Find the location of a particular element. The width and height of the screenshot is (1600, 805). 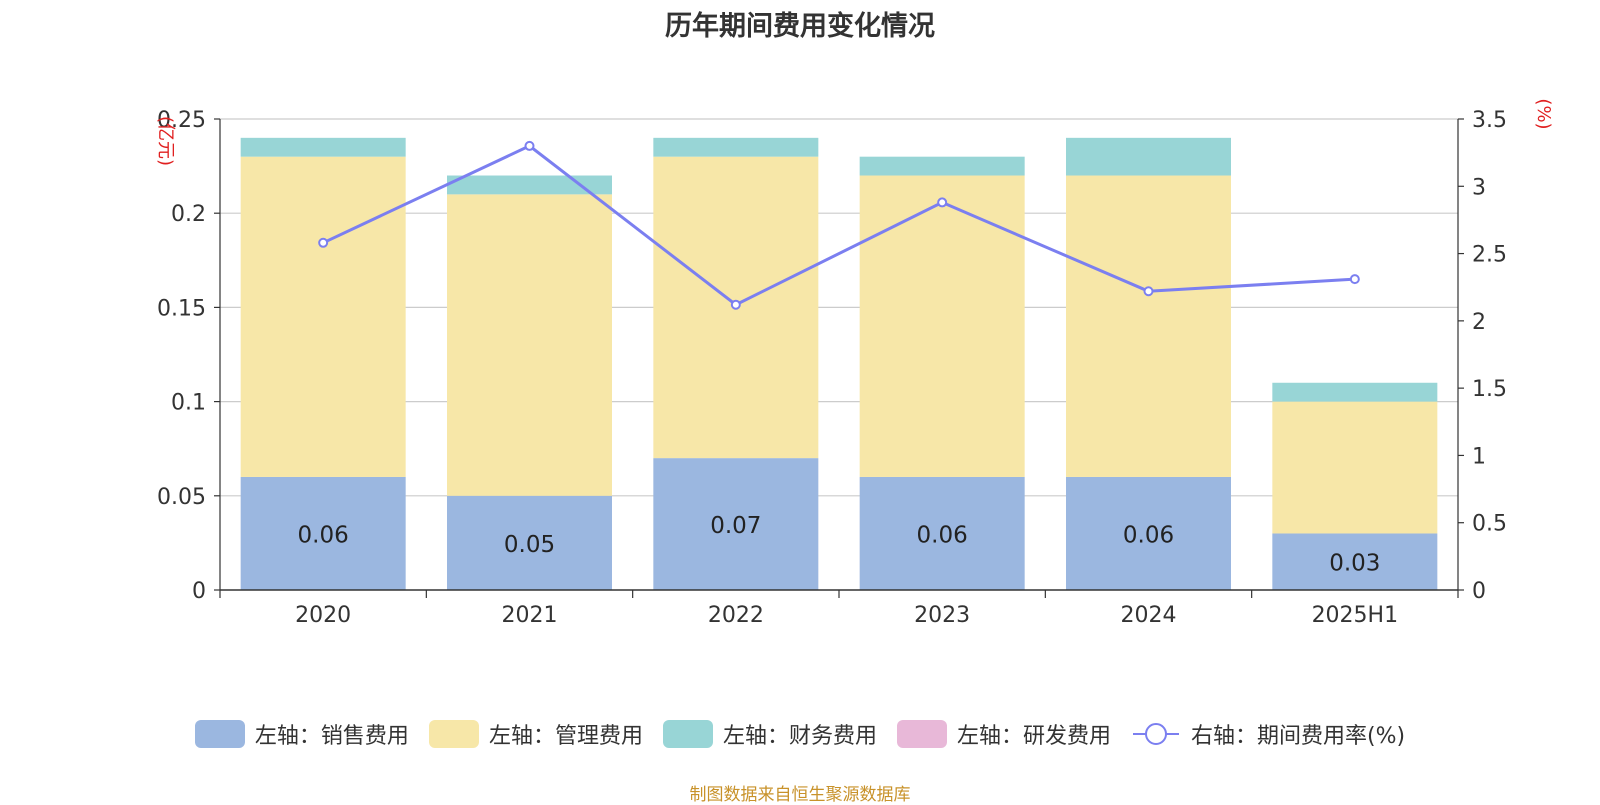

legend-item-sales: 左轴：销售费用 is located at coordinates (301, 734).